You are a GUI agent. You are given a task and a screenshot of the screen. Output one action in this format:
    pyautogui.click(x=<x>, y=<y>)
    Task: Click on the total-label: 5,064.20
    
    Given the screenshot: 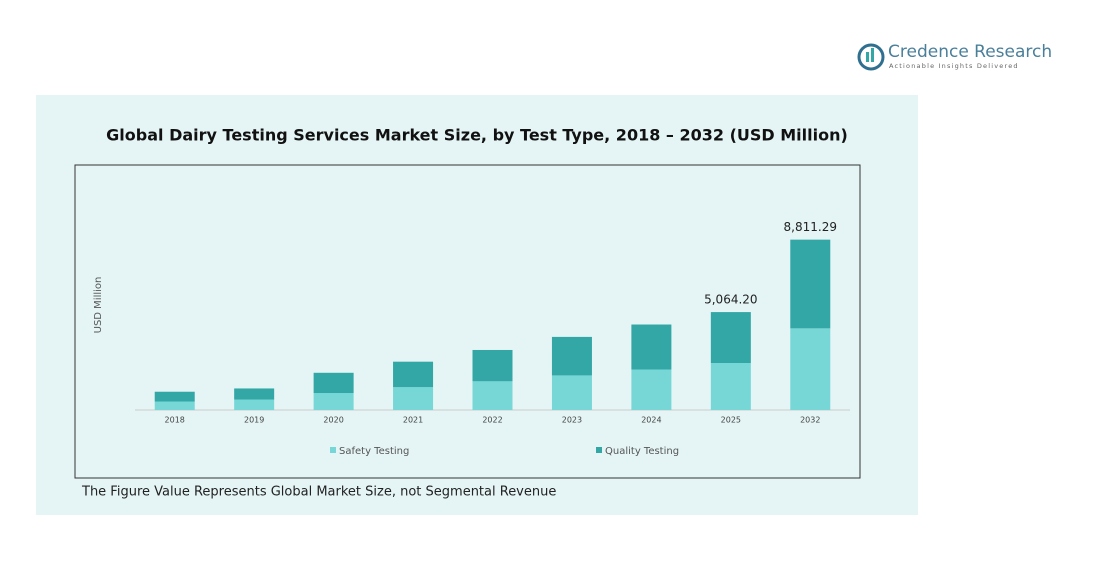 What is the action you would take?
    pyautogui.click(x=730, y=300)
    